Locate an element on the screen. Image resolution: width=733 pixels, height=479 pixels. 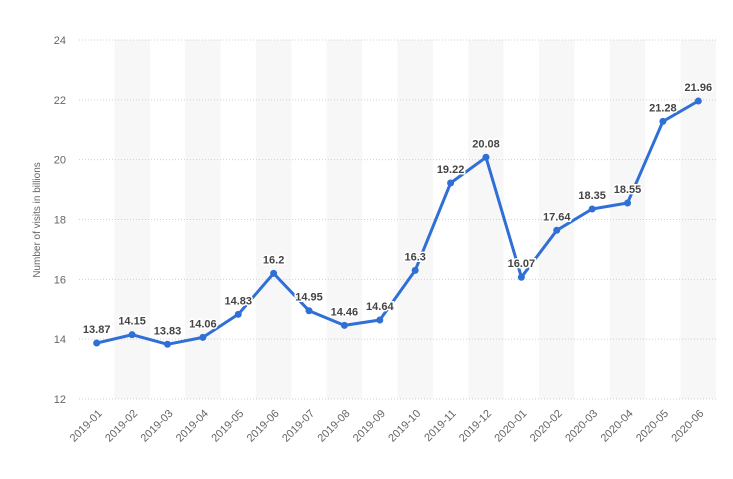
y-tick-label: 12 is located at coordinates (60, 400).